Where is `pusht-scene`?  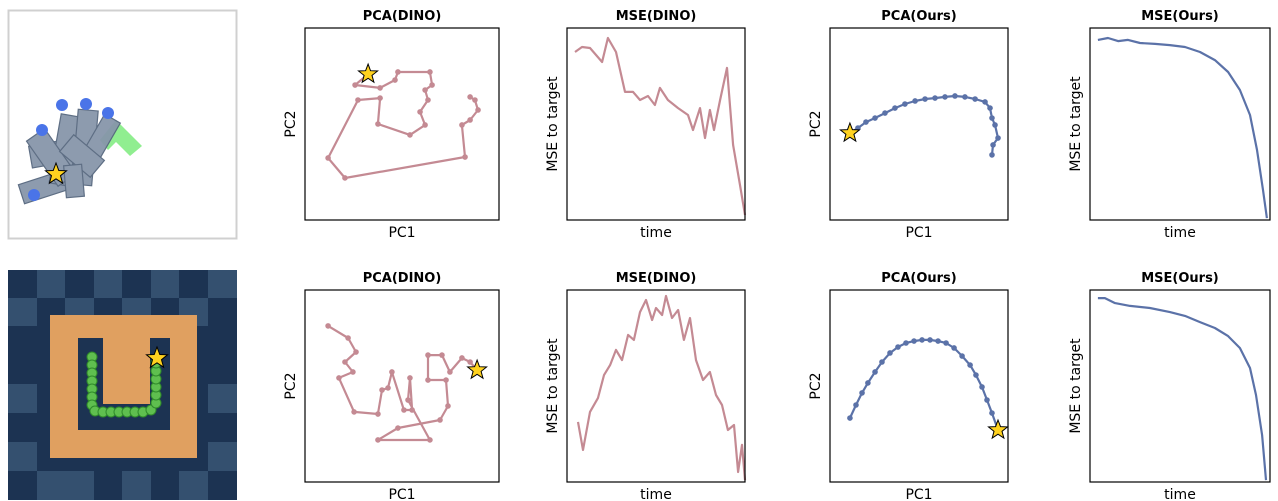 pusht-scene is located at coordinates (122, 124).